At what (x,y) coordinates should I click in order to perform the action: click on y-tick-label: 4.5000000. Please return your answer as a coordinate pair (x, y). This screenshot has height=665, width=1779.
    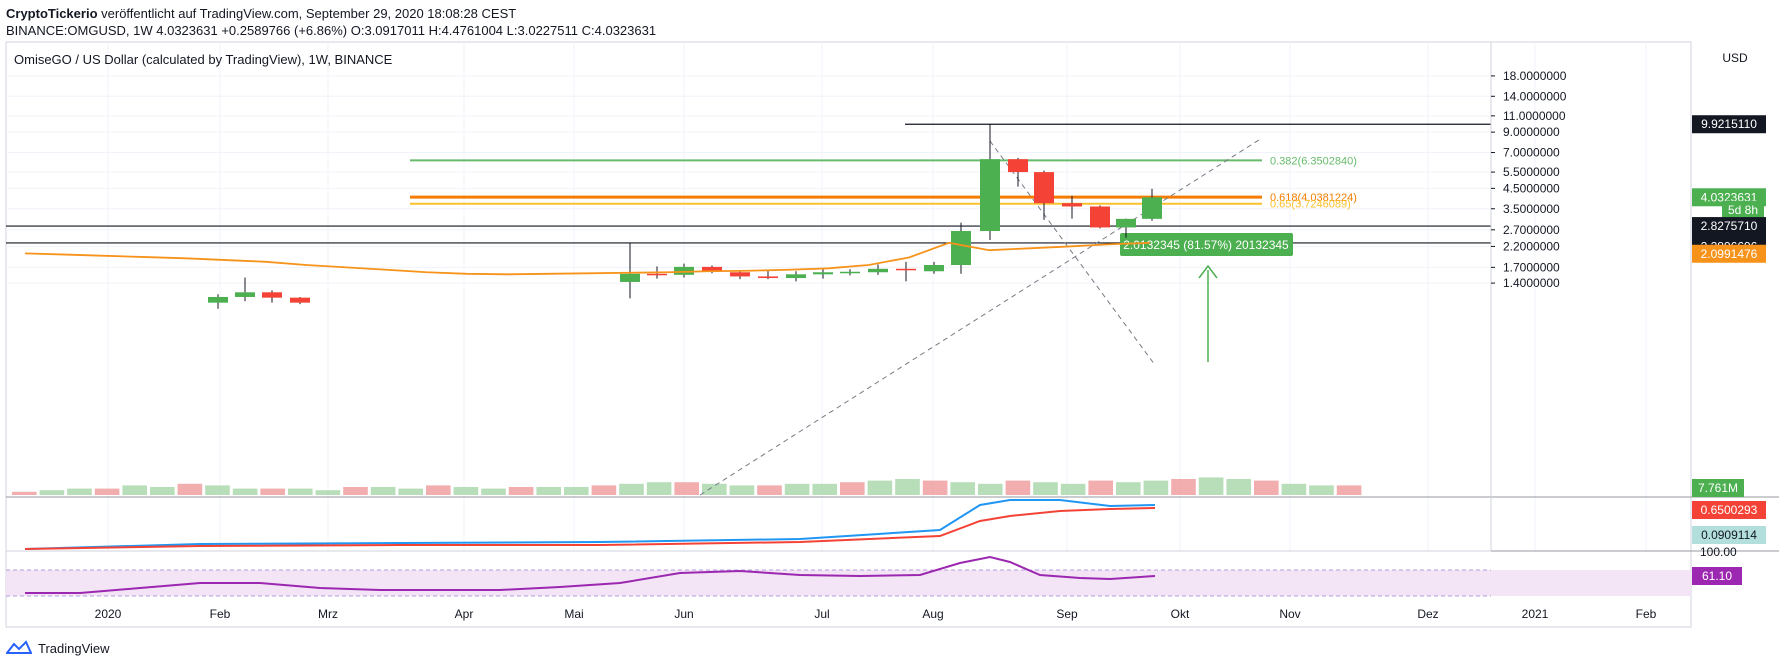
    Looking at the image, I should click on (1531, 188).